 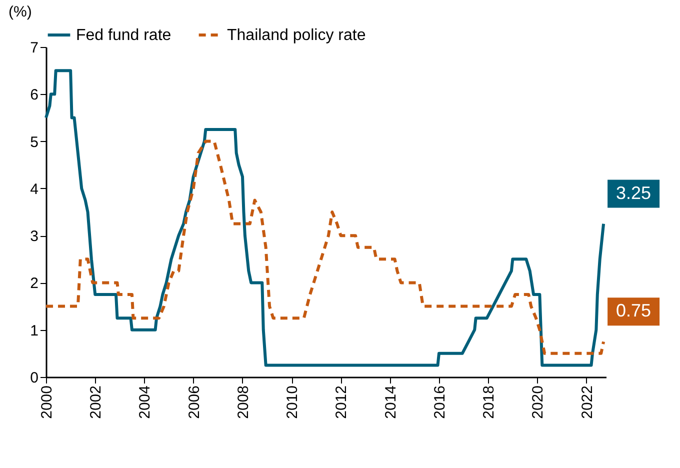 What do you see at coordinates (243, 402) in the screenshot?
I see `x-tick-label: 2008` at bounding box center [243, 402].